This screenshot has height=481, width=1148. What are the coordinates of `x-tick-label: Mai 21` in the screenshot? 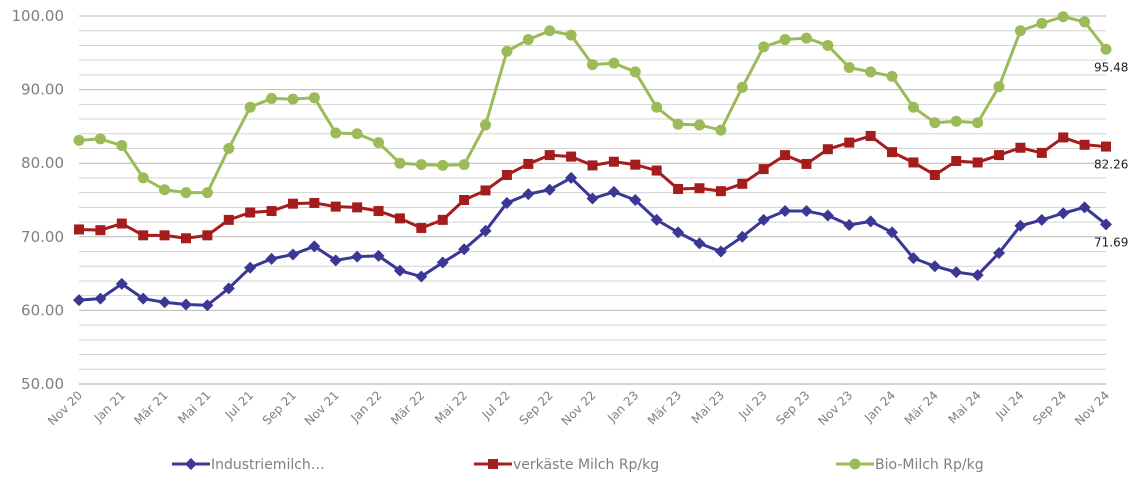 It's located at (194, 407).